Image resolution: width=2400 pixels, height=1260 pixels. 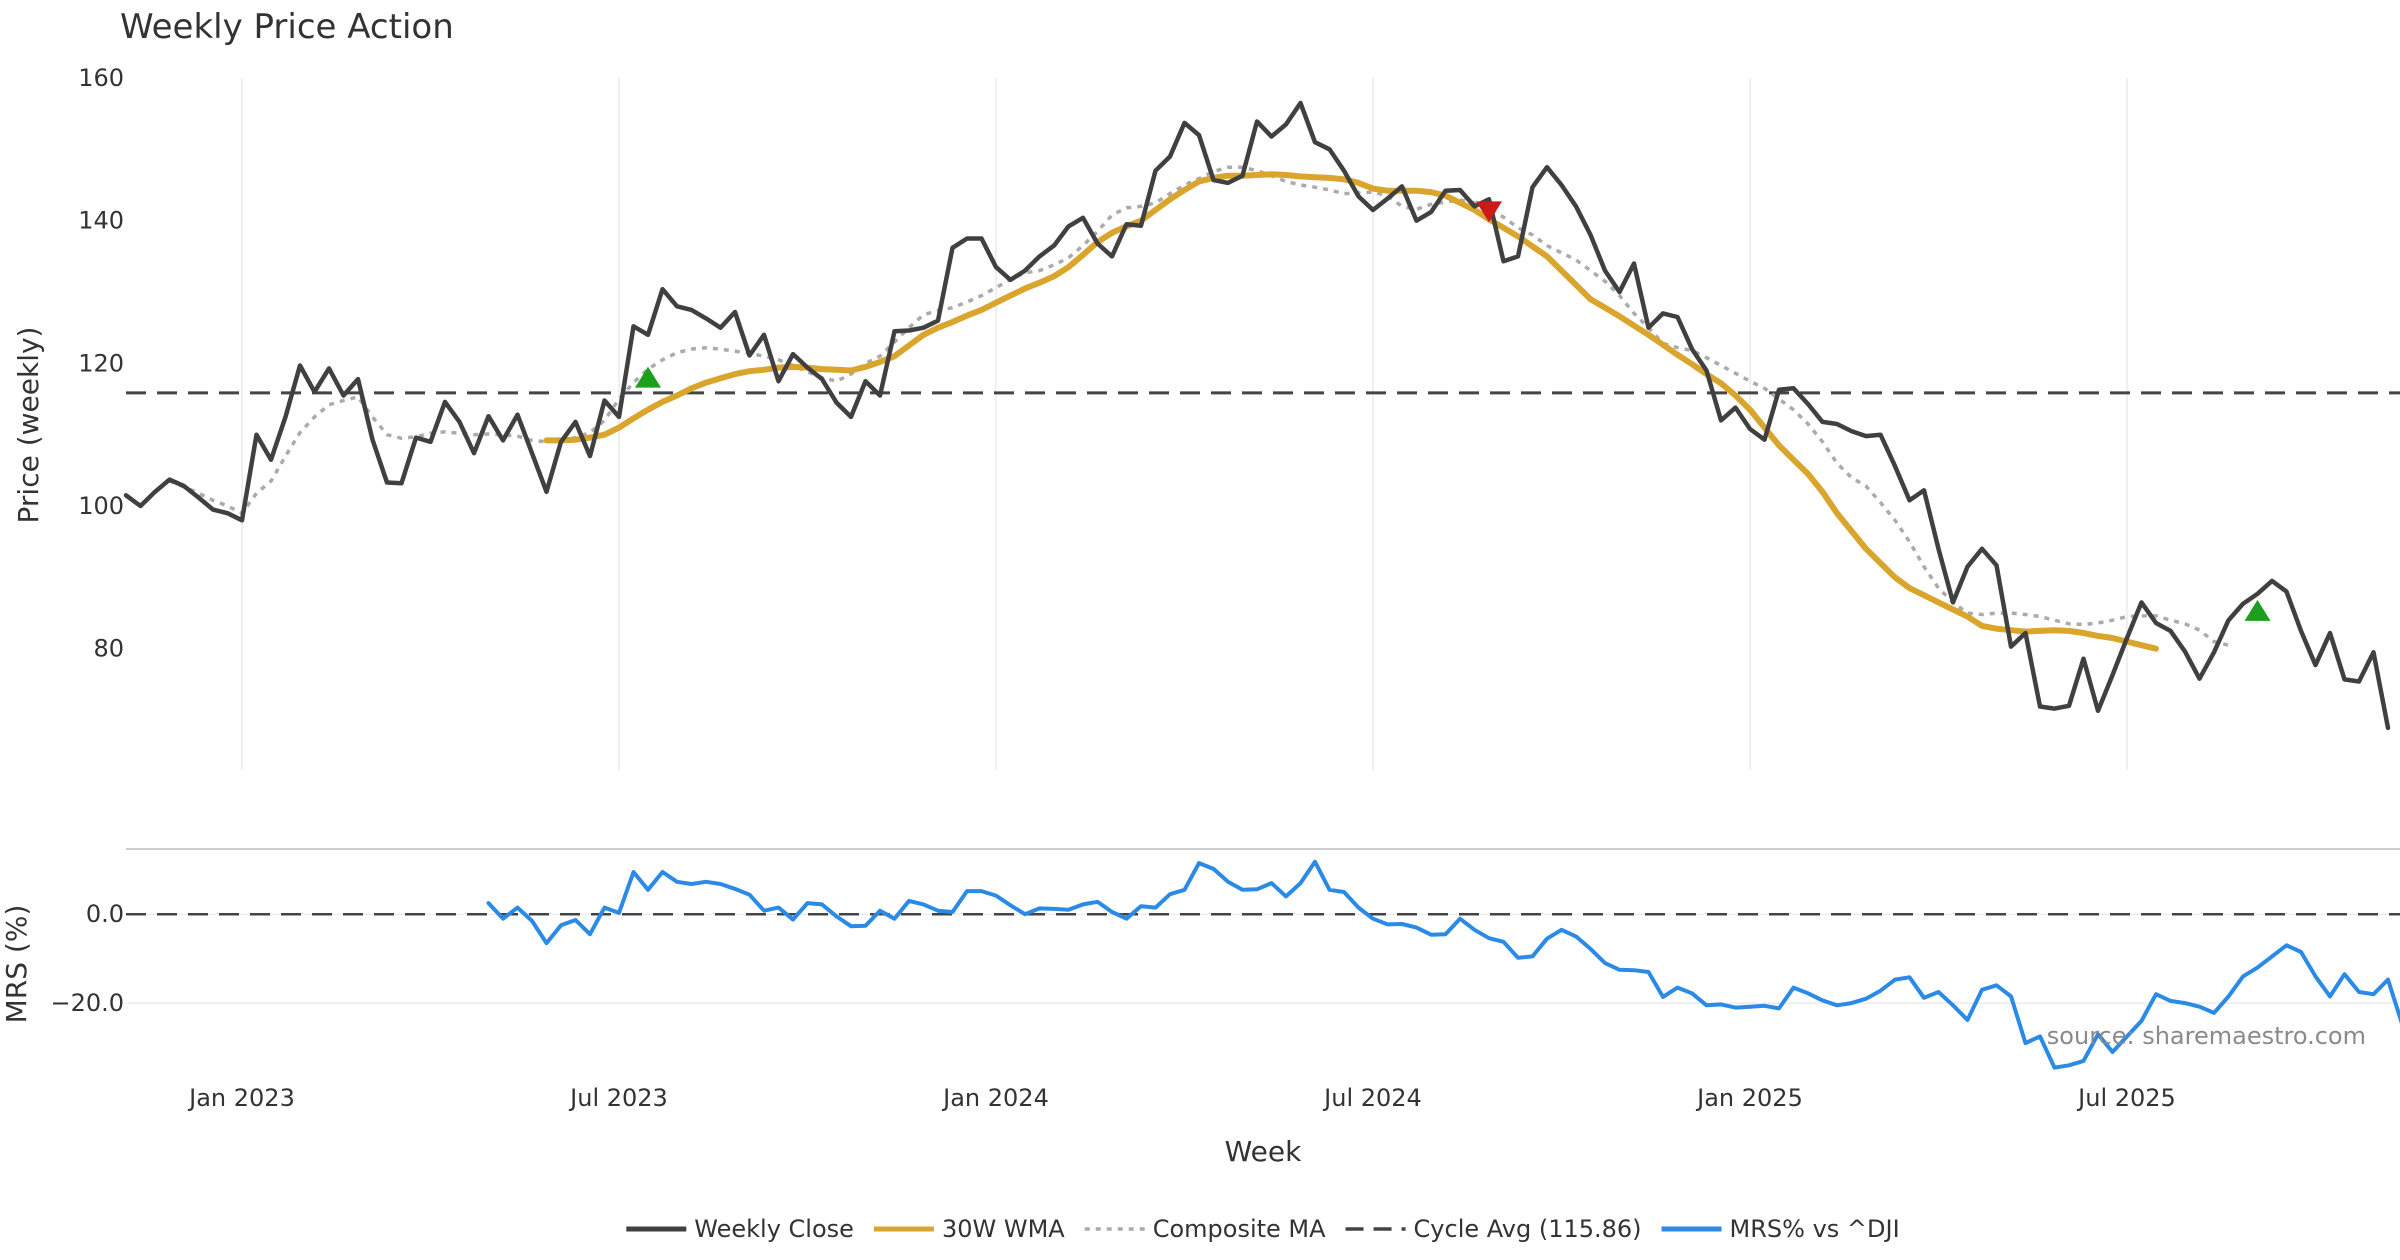 I want to click on x-tick-label: Jul 2025, so click(x=2126, y=1098).